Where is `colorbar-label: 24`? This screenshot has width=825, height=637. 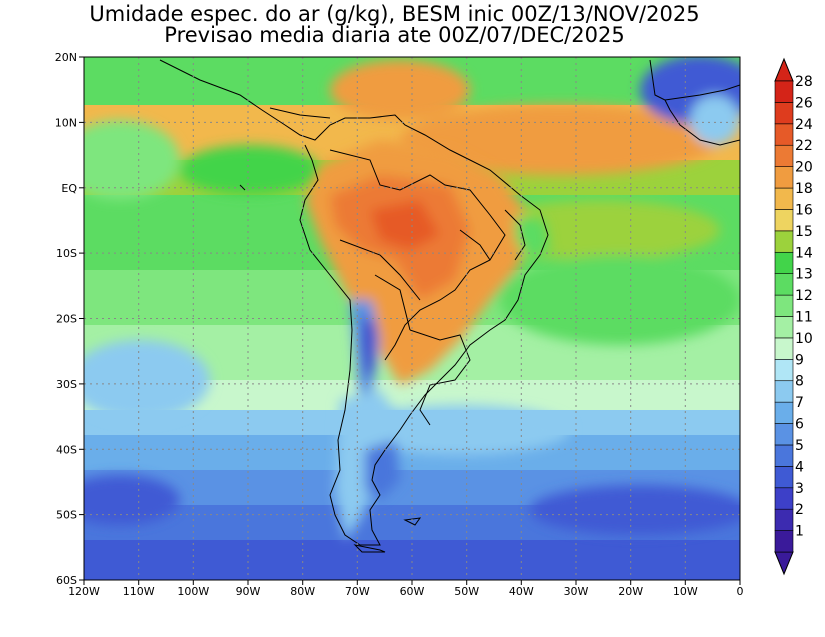 colorbar-label: 24 is located at coordinates (804, 125).